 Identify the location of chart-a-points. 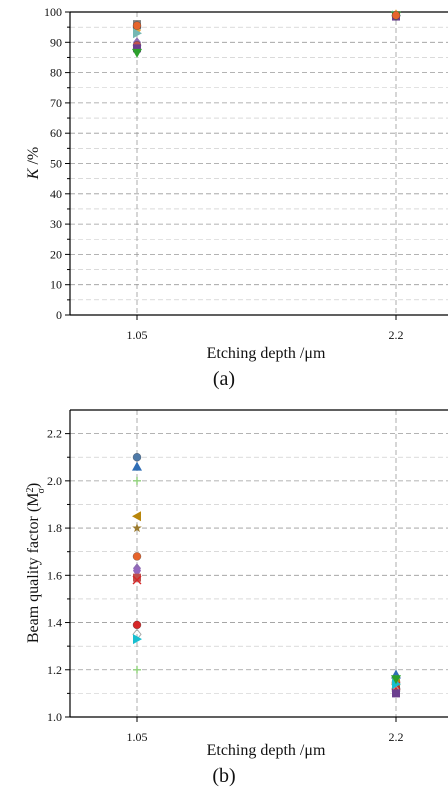
(266, 33).